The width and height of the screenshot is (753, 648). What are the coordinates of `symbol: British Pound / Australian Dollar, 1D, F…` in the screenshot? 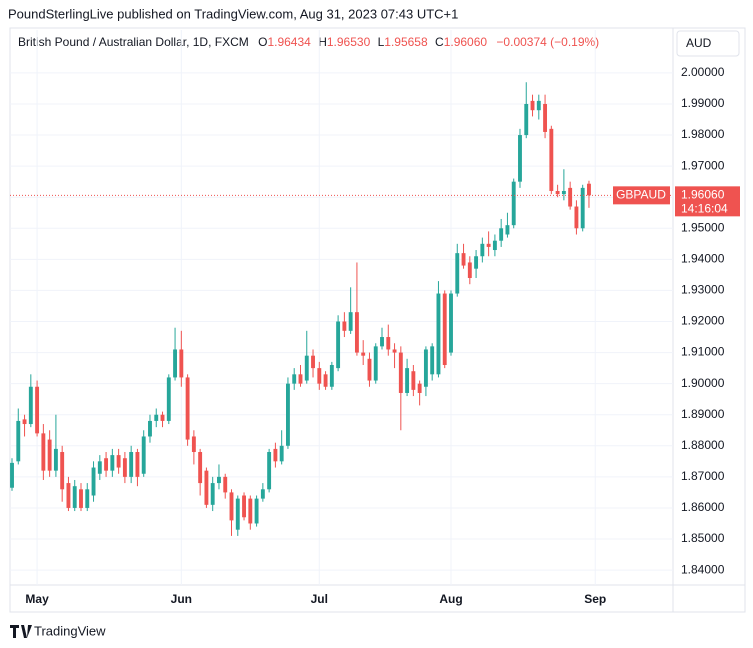 It's located at (133, 42).